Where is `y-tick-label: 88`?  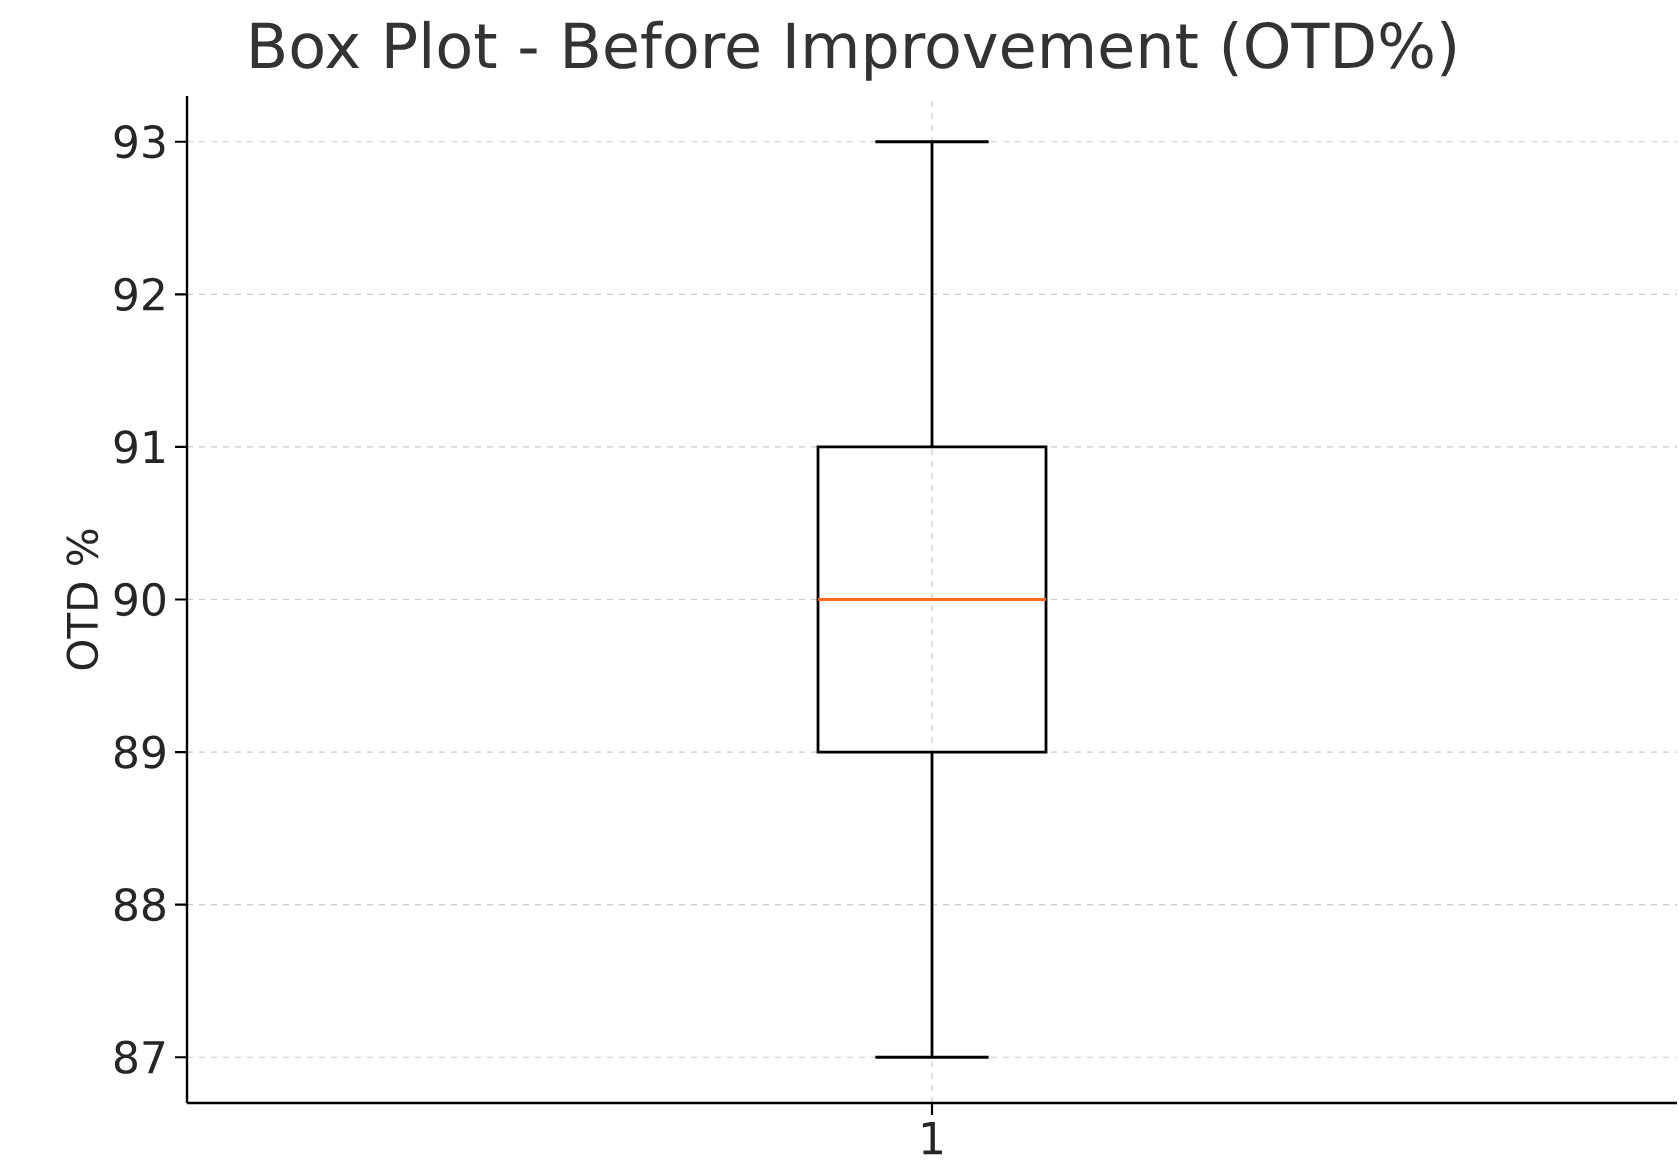 y-tick-label: 88 is located at coordinates (139, 905).